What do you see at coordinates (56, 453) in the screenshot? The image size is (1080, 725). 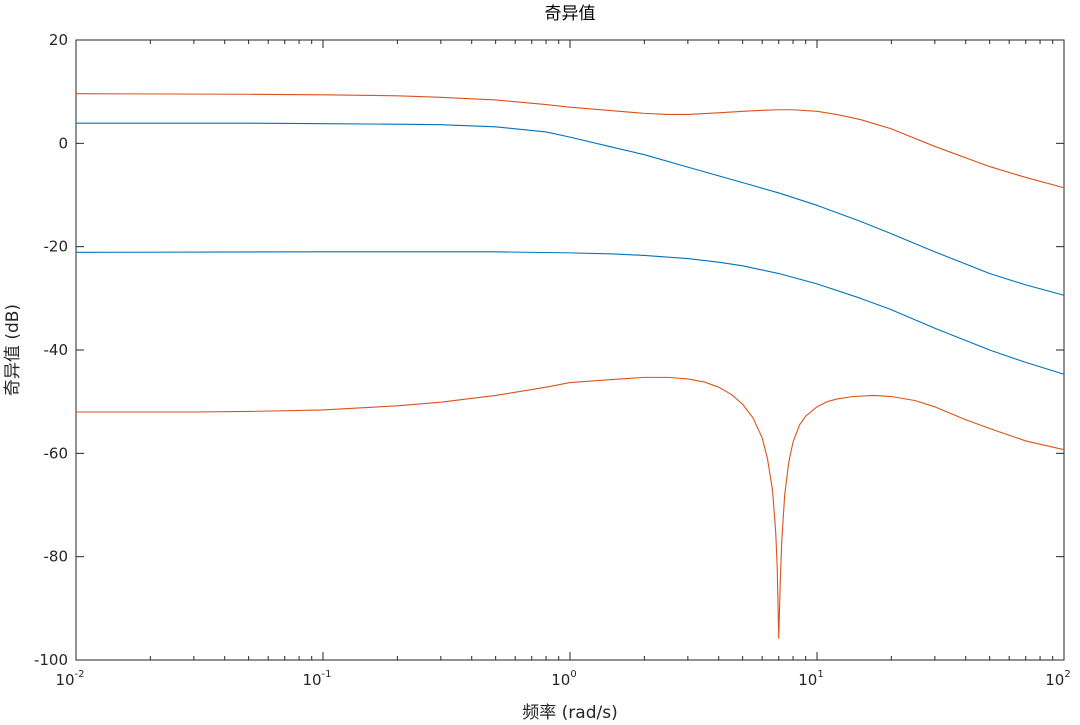 I see `y-tick-label: -60` at bounding box center [56, 453].